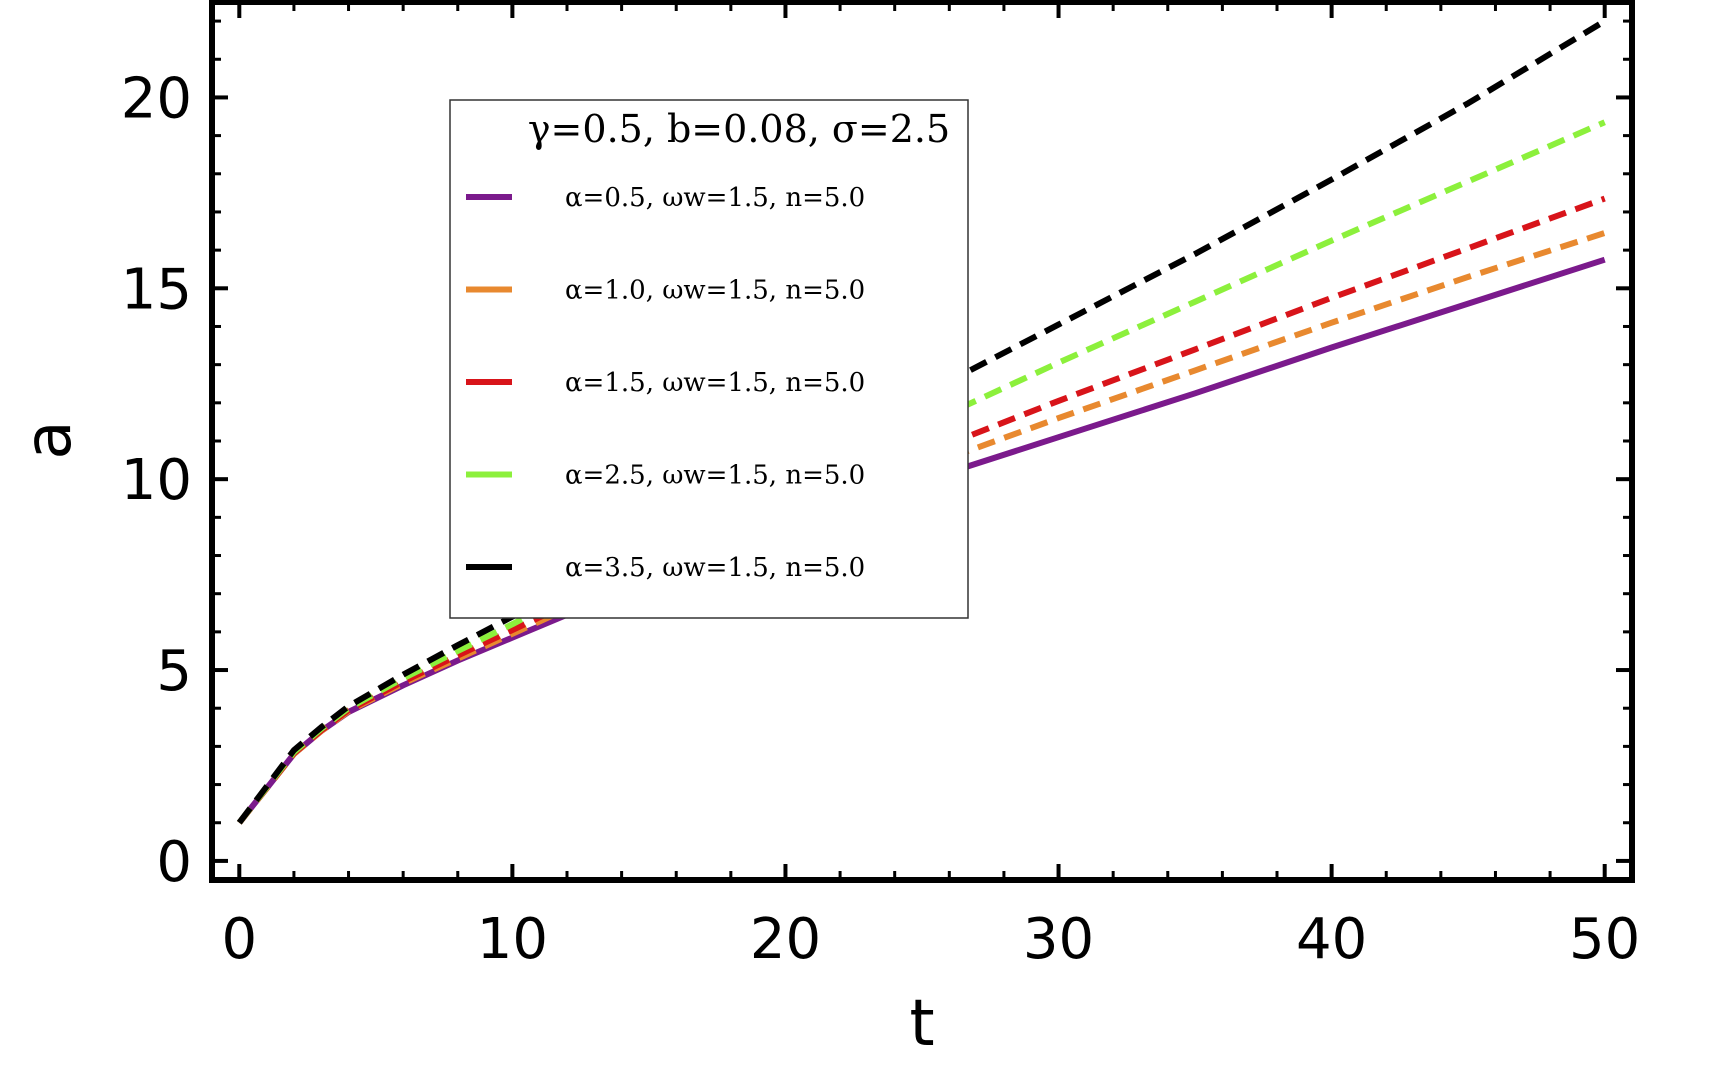  What do you see at coordinates (49, 439) in the screenshot?
I see `y-axis-title: a` at bounding box center [49, 439].